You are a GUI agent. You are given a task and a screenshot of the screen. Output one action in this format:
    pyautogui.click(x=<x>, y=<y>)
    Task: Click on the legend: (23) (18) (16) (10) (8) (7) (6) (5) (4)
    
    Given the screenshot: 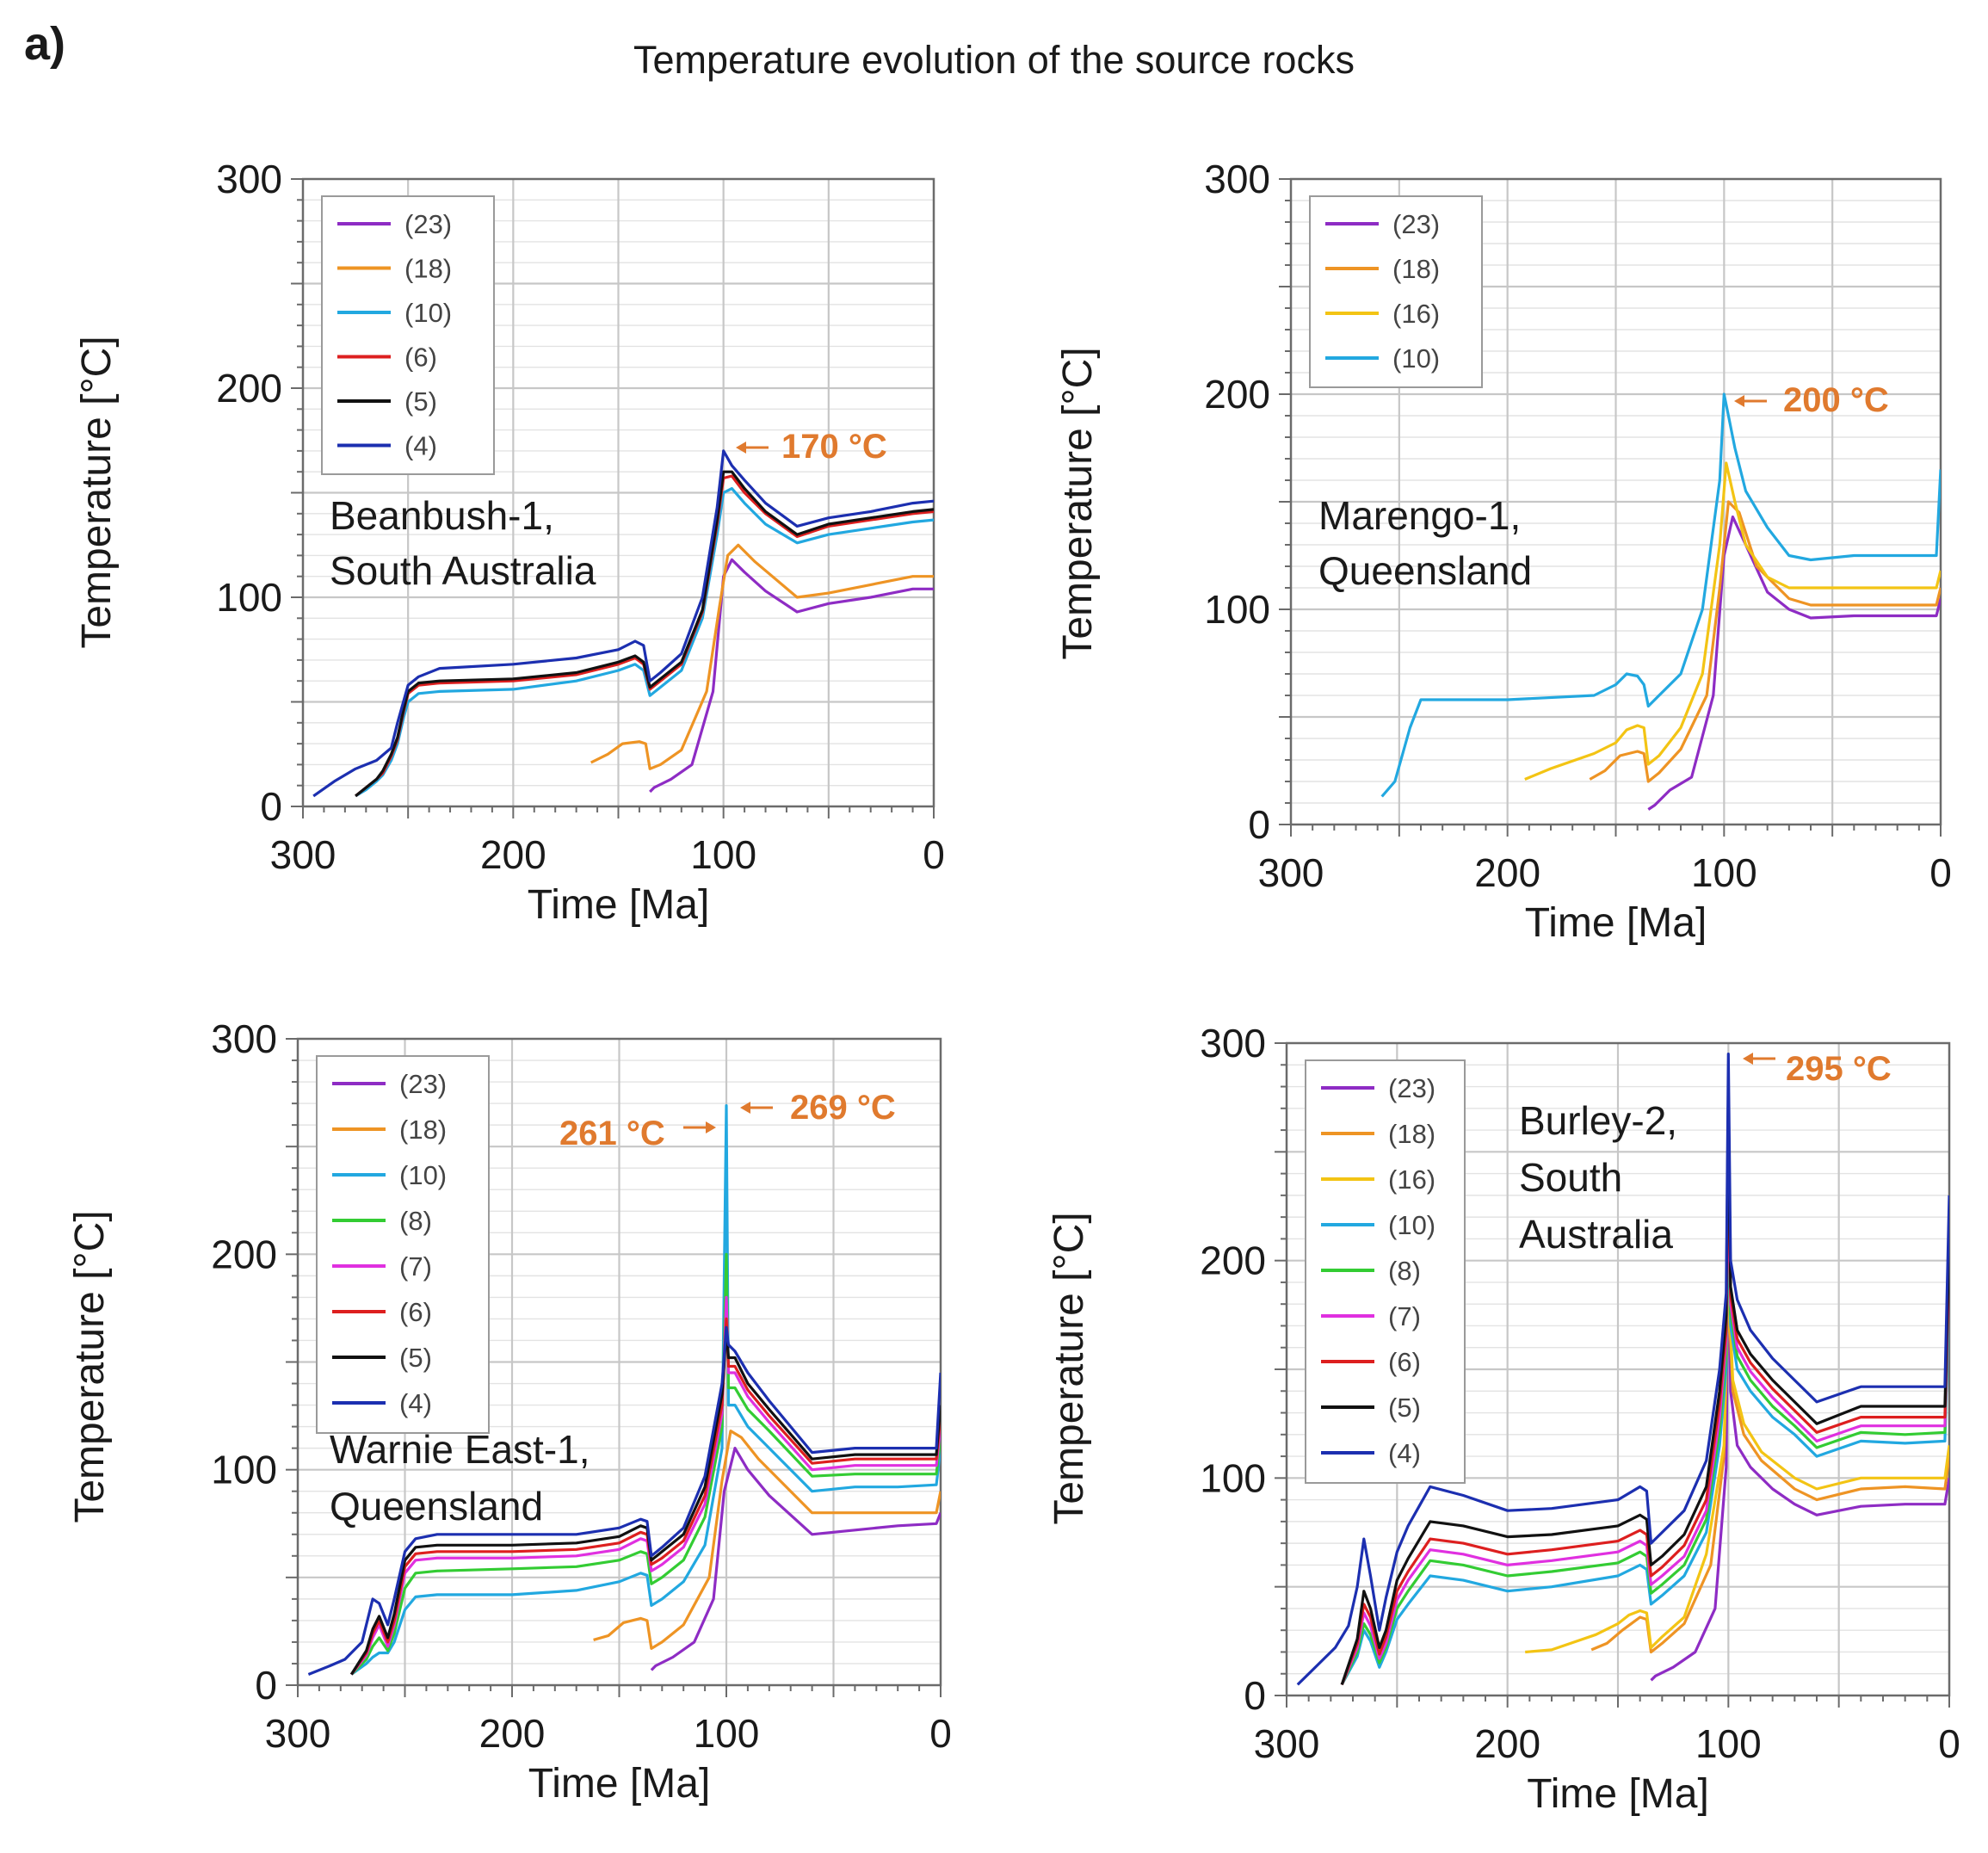 What is the action you would take?
    pyautogui.click(x=1385, y=1271)
    